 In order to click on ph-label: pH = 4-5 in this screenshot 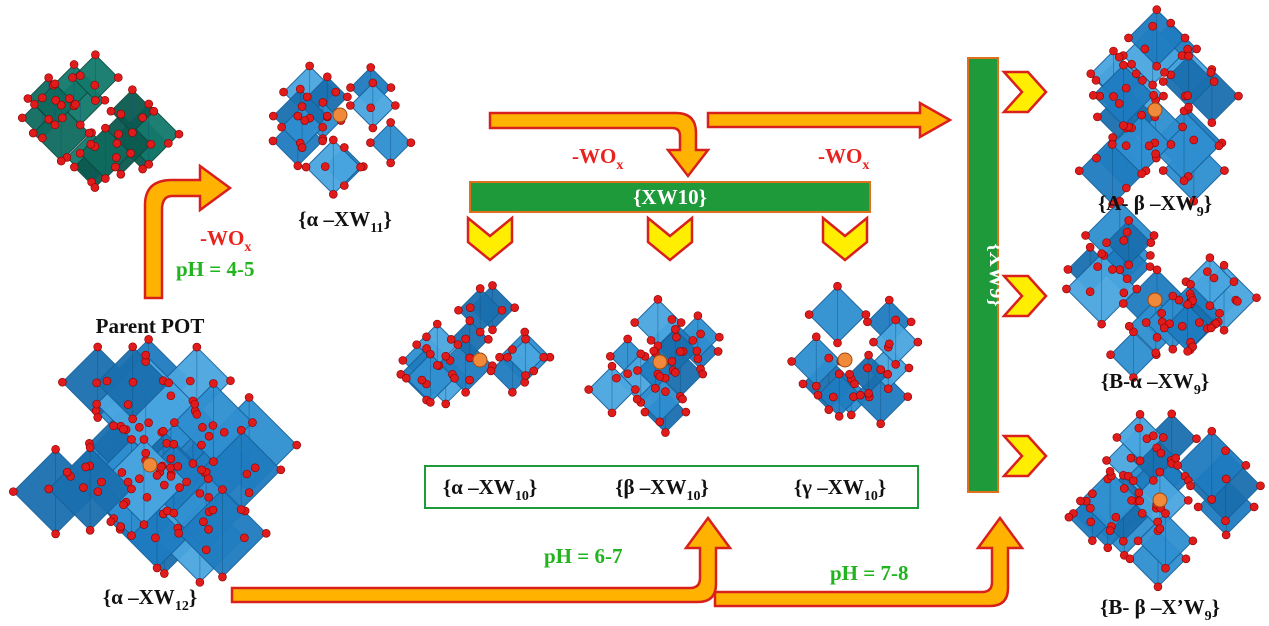, I will do `click(215, 269)`.